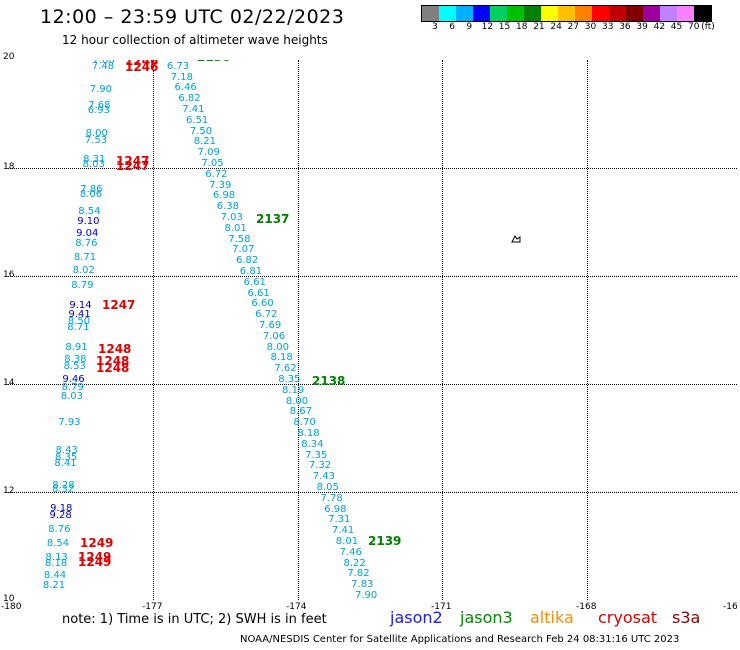 This screenshot has width=740, height=650. What do you see at coordinates (89, 211) in the screenshot?
I see `wave-height-value: 8.54` at bounding box center [89, 211].